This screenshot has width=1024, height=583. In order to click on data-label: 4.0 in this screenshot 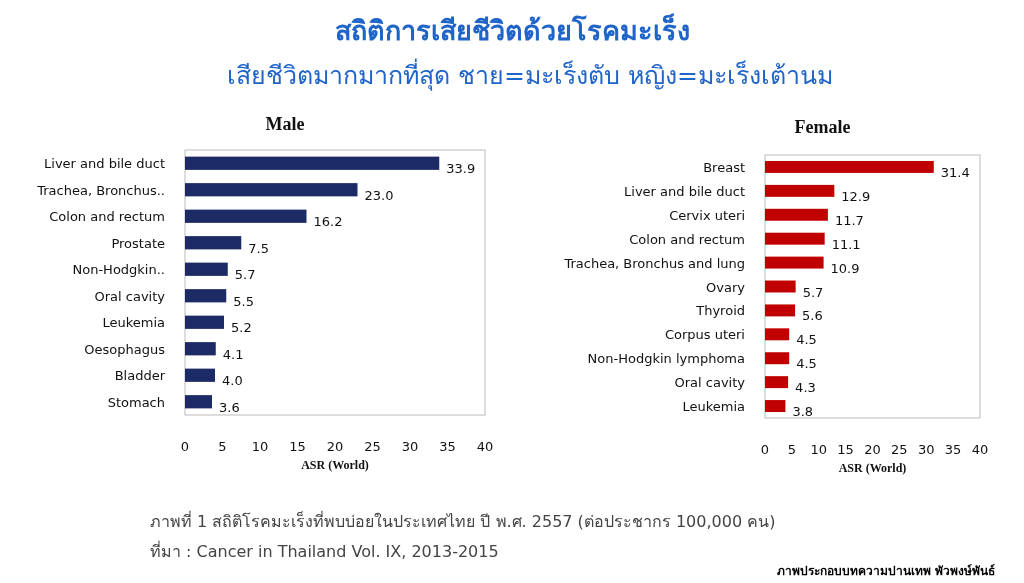, I will do `click(232, 381)`.